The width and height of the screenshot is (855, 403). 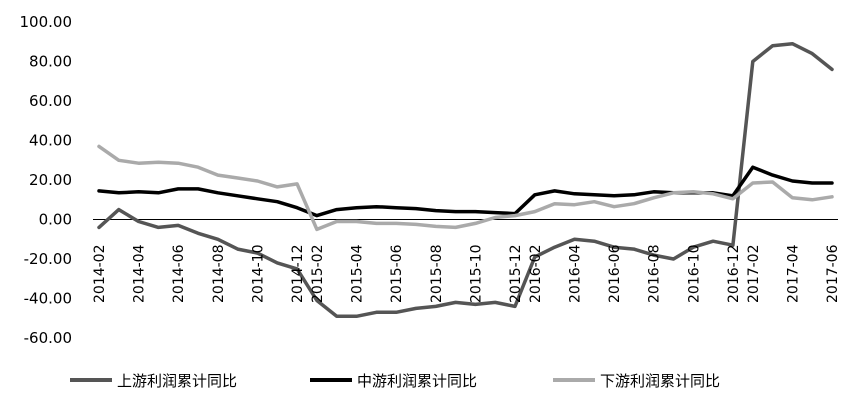 I want to click on x-tick-label: 2016-06, so click(x=615, y=273).